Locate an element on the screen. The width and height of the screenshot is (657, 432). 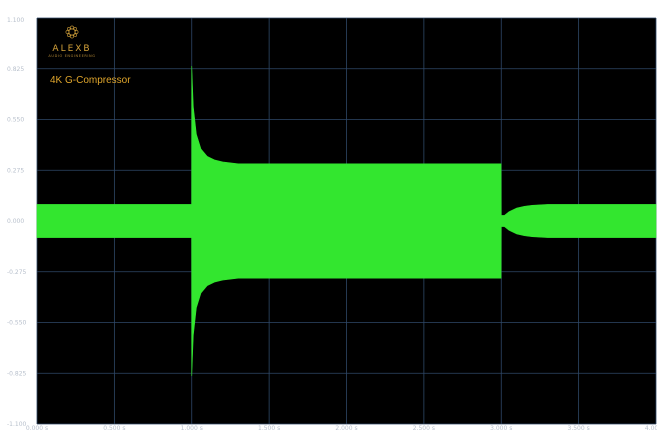
brand-name: ALEXB is located at coordinates (71, 49).